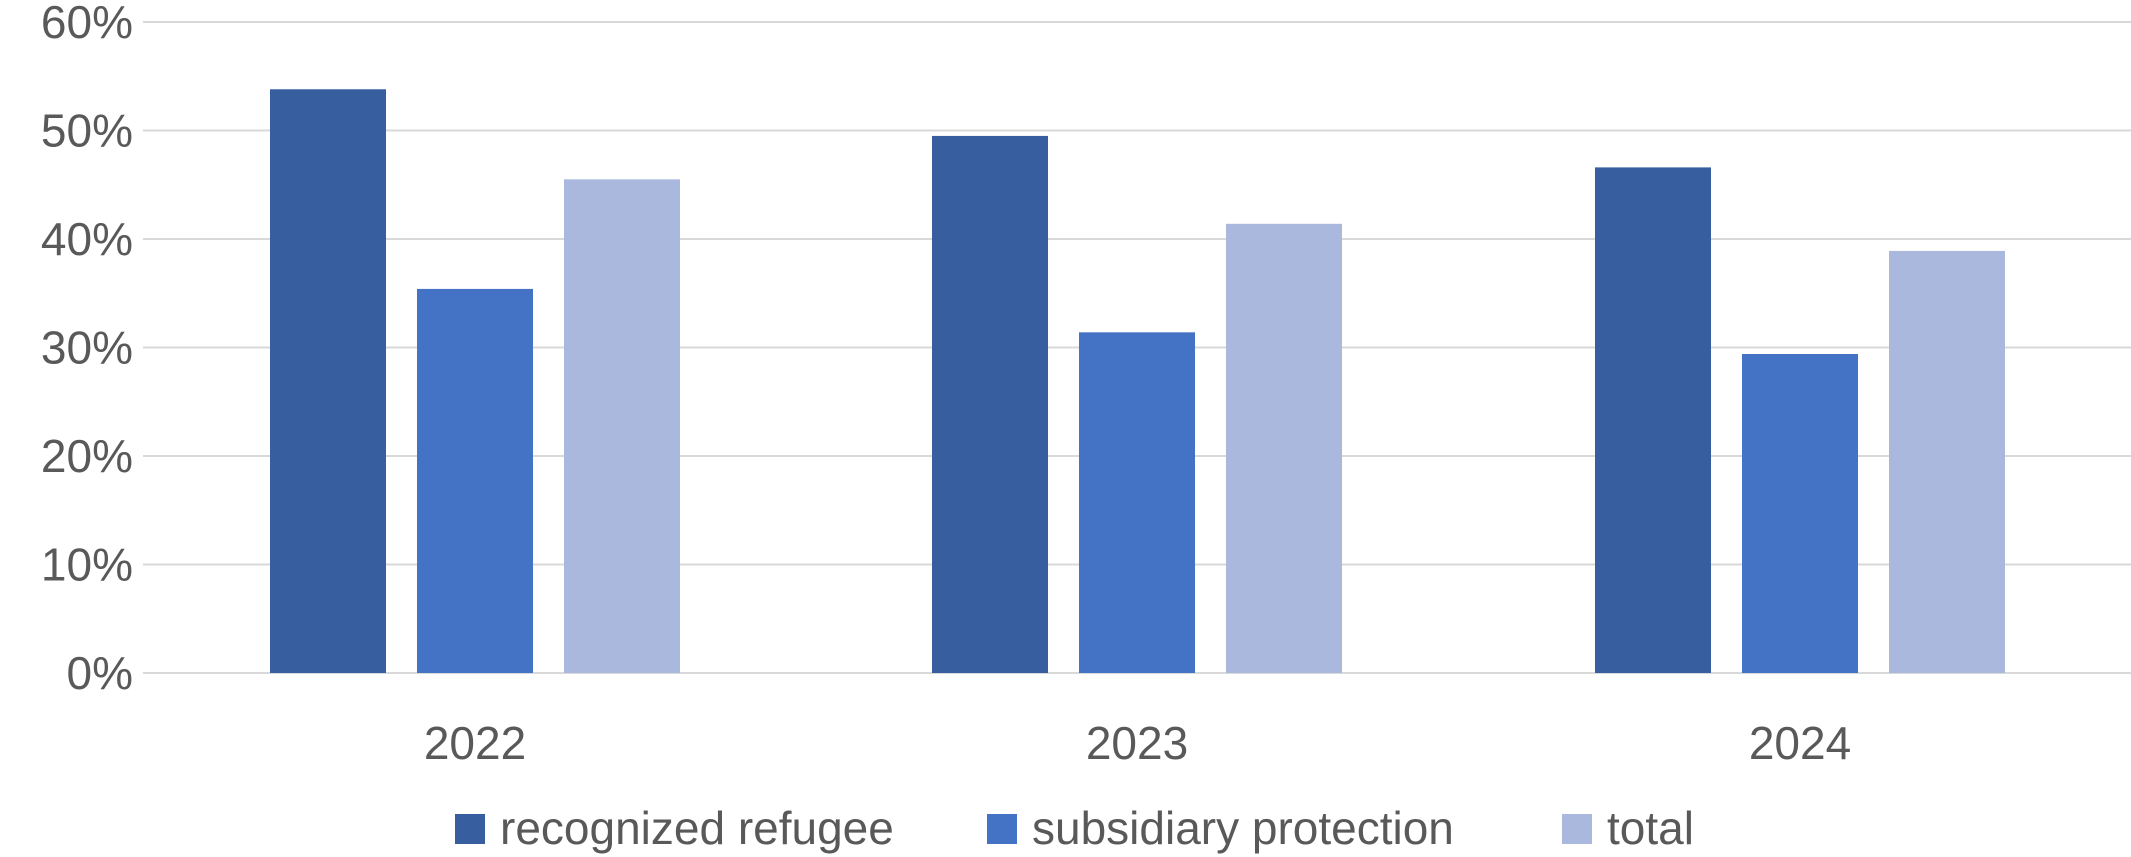 Image resolution: width=2131 pixels, height=857 pixels. Describe the element at coordinates (1650, 828) in the screenshot. I see `legend-label: total` at that location.